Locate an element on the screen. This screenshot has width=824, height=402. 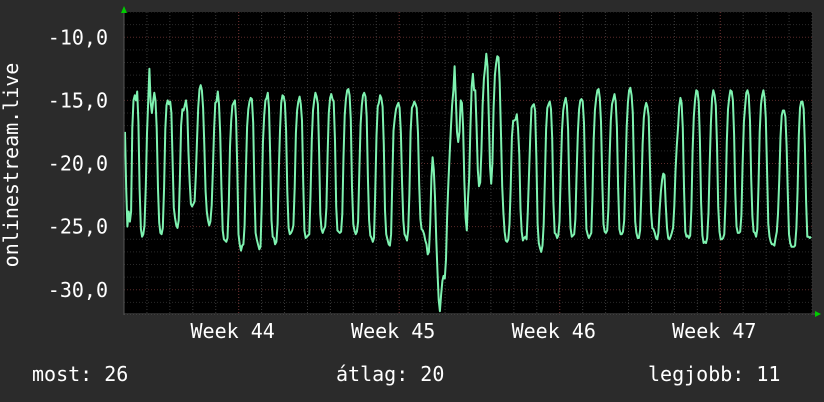
y-tick-label: -25,0 is located at coordinates (78, 227).